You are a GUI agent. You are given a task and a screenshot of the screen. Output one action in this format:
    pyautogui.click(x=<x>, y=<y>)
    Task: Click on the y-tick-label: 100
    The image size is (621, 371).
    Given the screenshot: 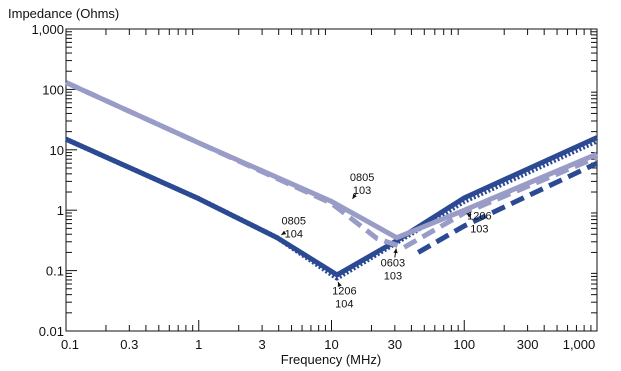 What is the action you would take?
    pyautogui.click(x=53, y=89)
    